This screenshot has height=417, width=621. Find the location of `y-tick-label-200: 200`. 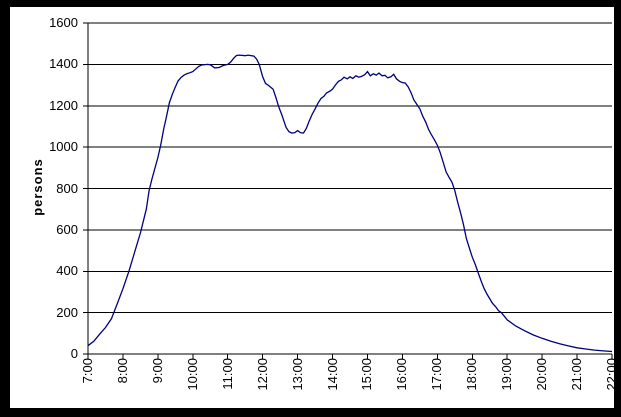

y-tick-label-200: 200 is located at coordinates (67, 312).